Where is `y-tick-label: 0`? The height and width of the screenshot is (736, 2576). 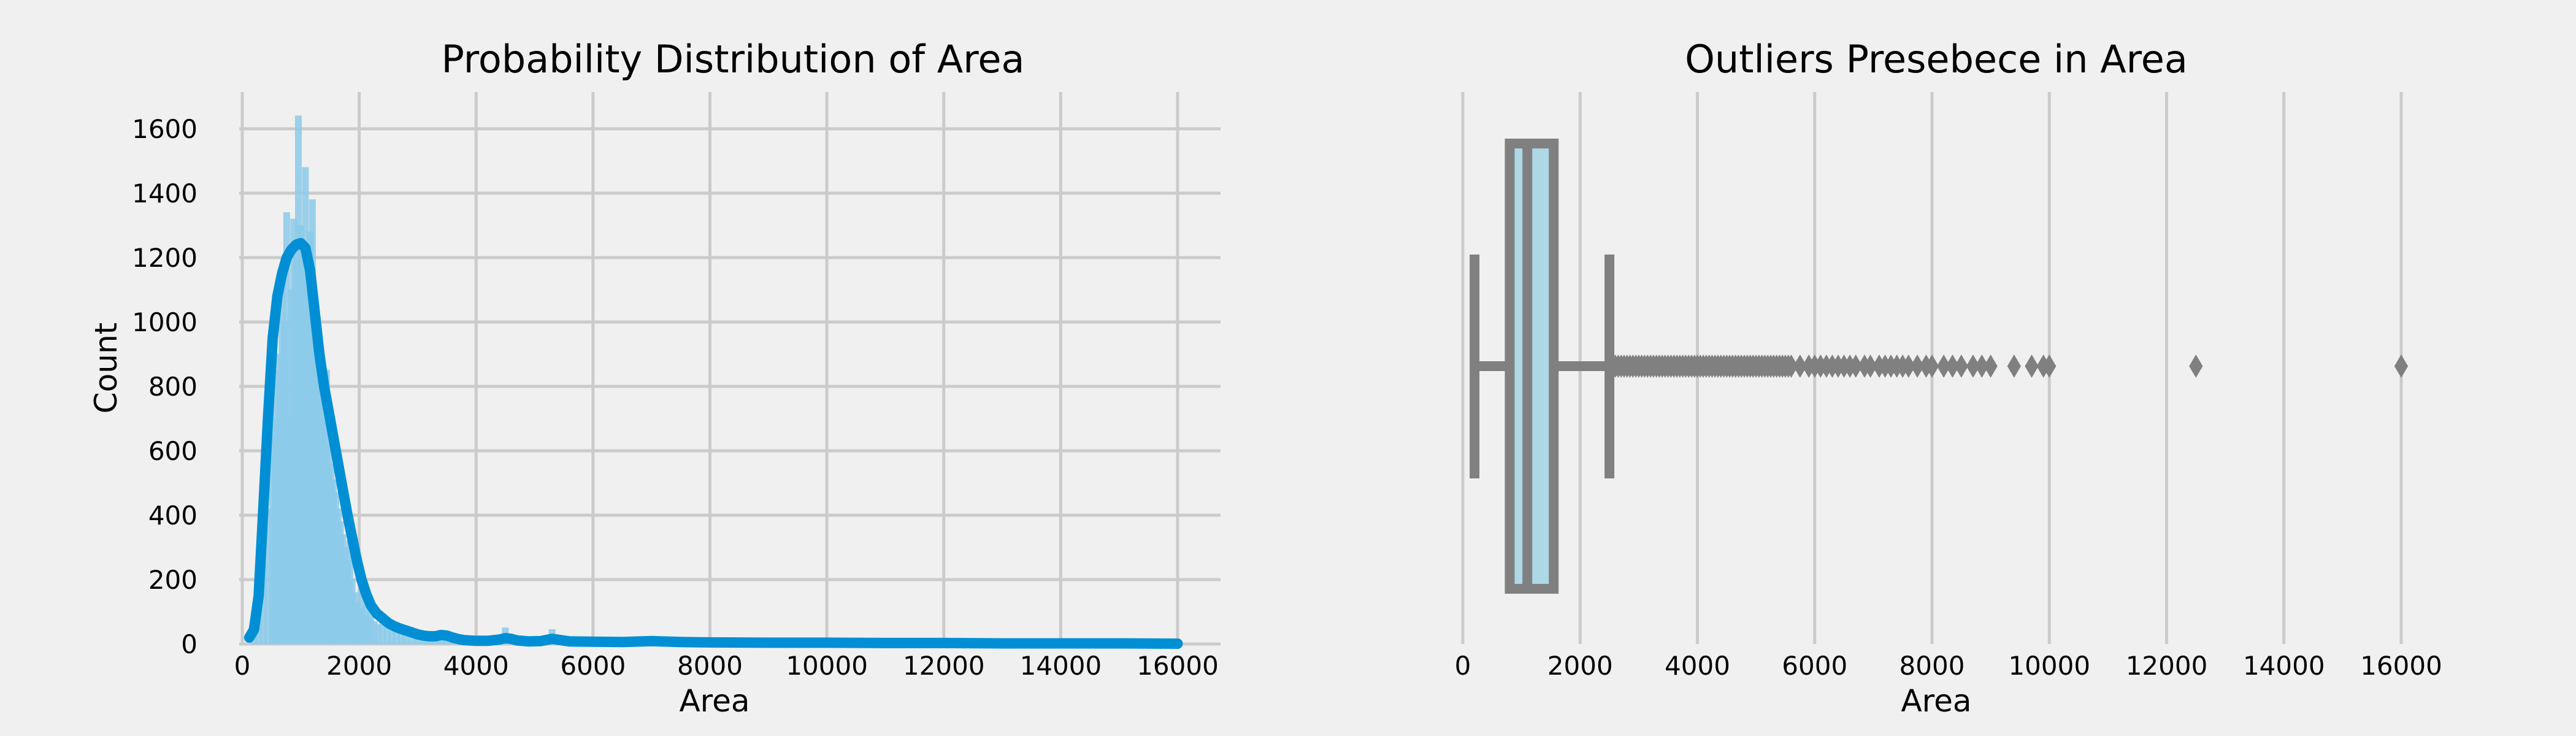 y-tick-label: 0 is located at coordinates (189, 644).